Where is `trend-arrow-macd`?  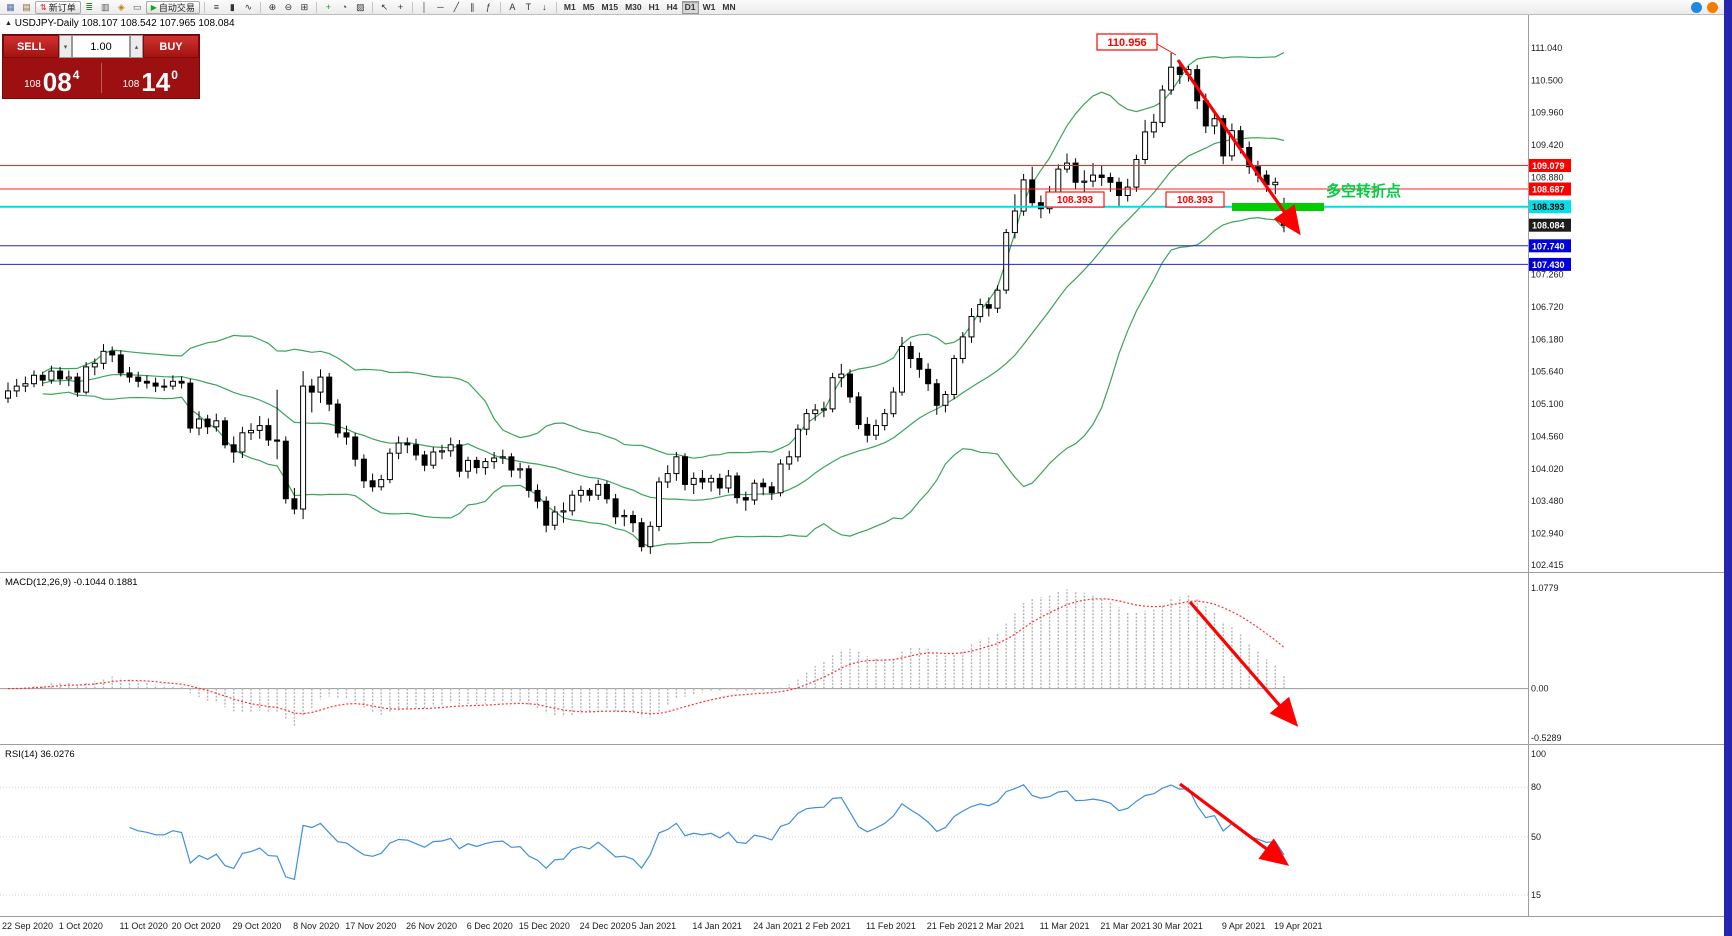 trend-arrow-macd is located at coordinates (1243, 663).